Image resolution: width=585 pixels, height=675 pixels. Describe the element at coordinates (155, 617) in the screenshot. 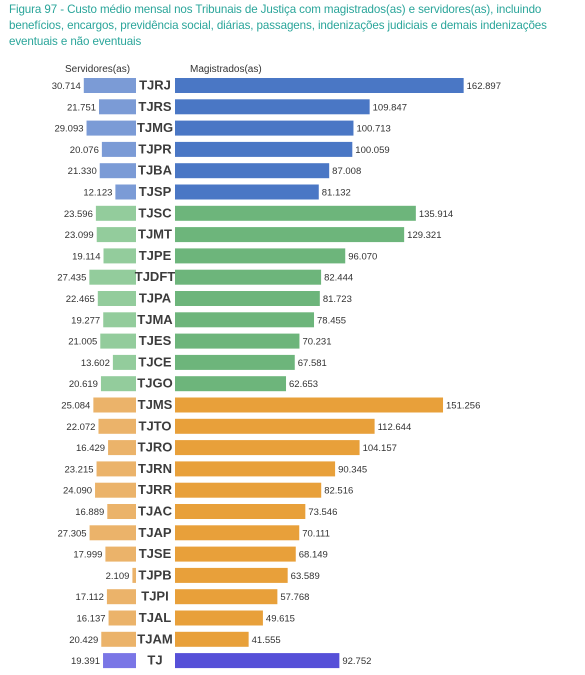

I see `category-tjal: TJAL` at that location.